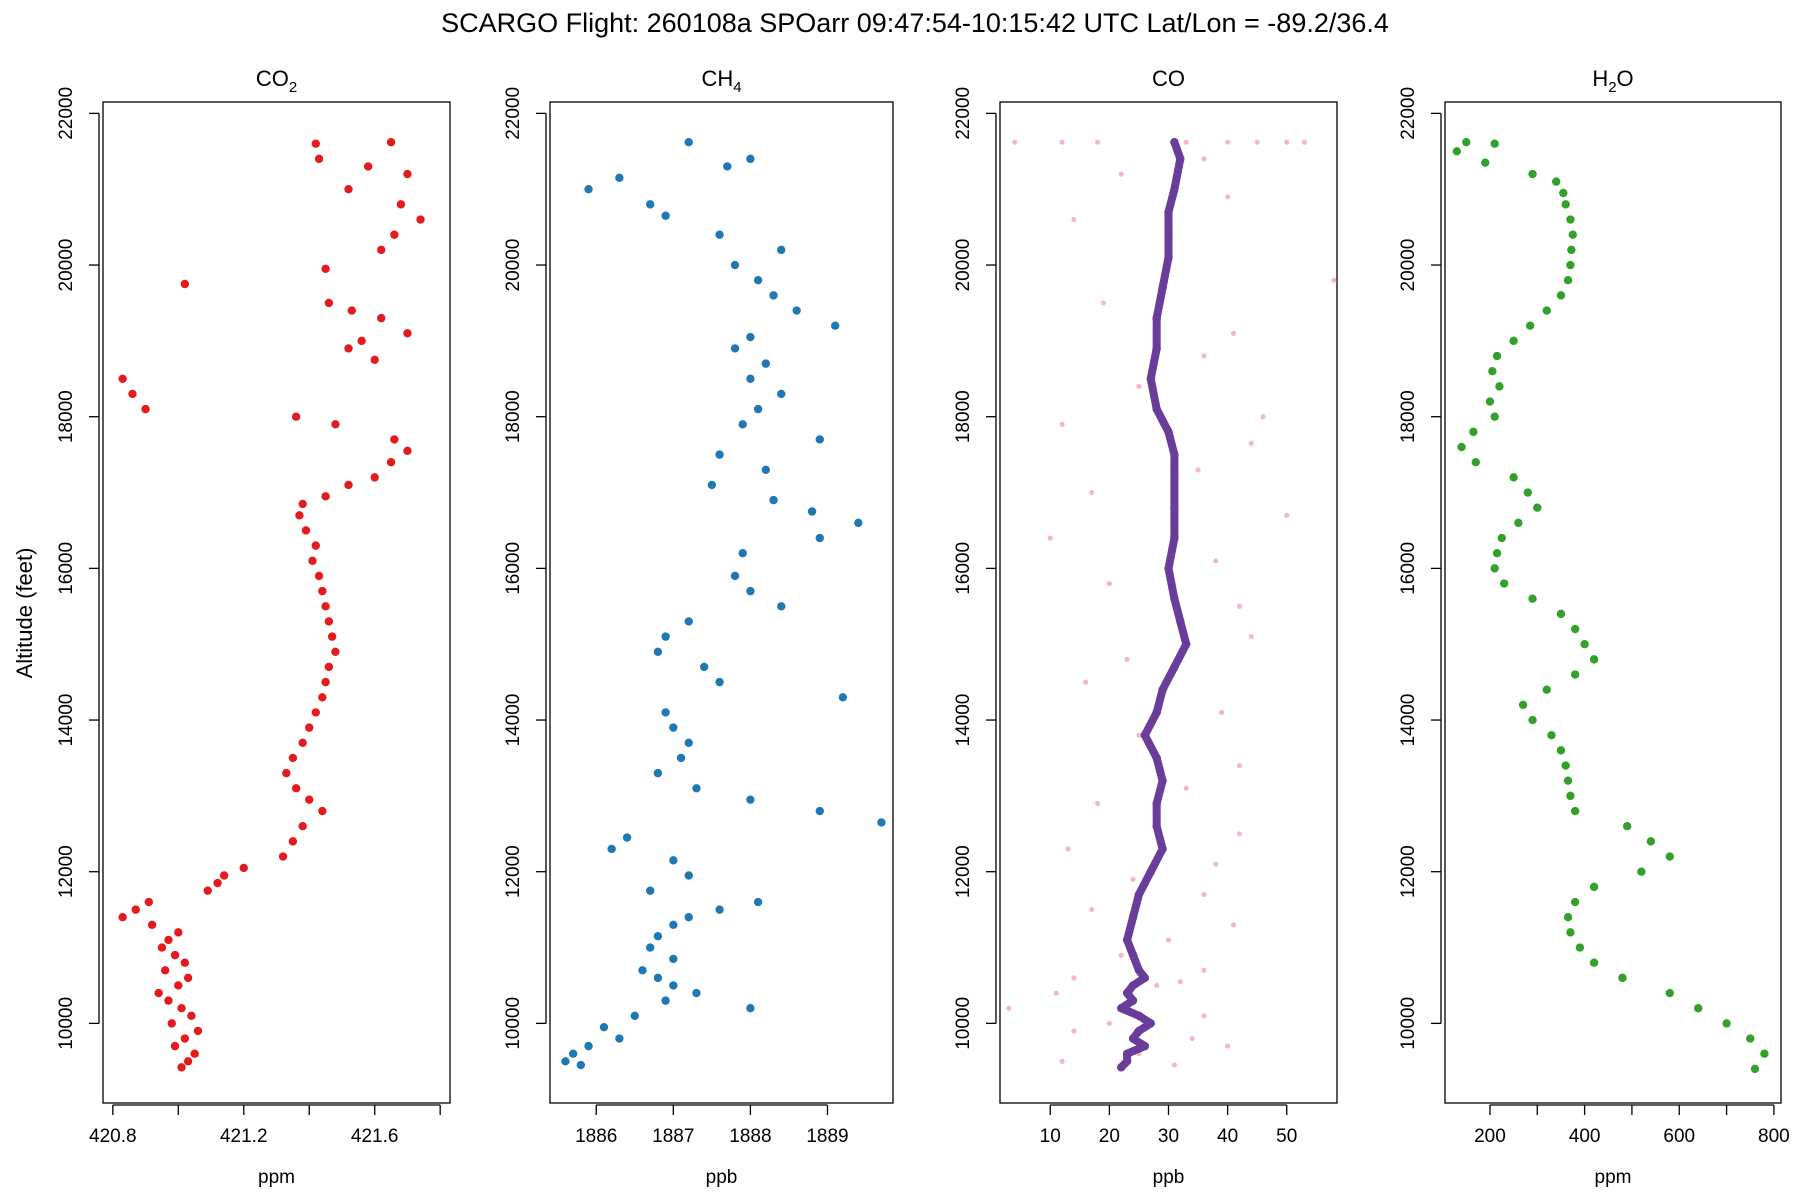 This screenshot has height=1200, width=1800. Describe the element at coordinates (596, 1136) in the screenshot. I see `x-tick-label: 1886` at that location.